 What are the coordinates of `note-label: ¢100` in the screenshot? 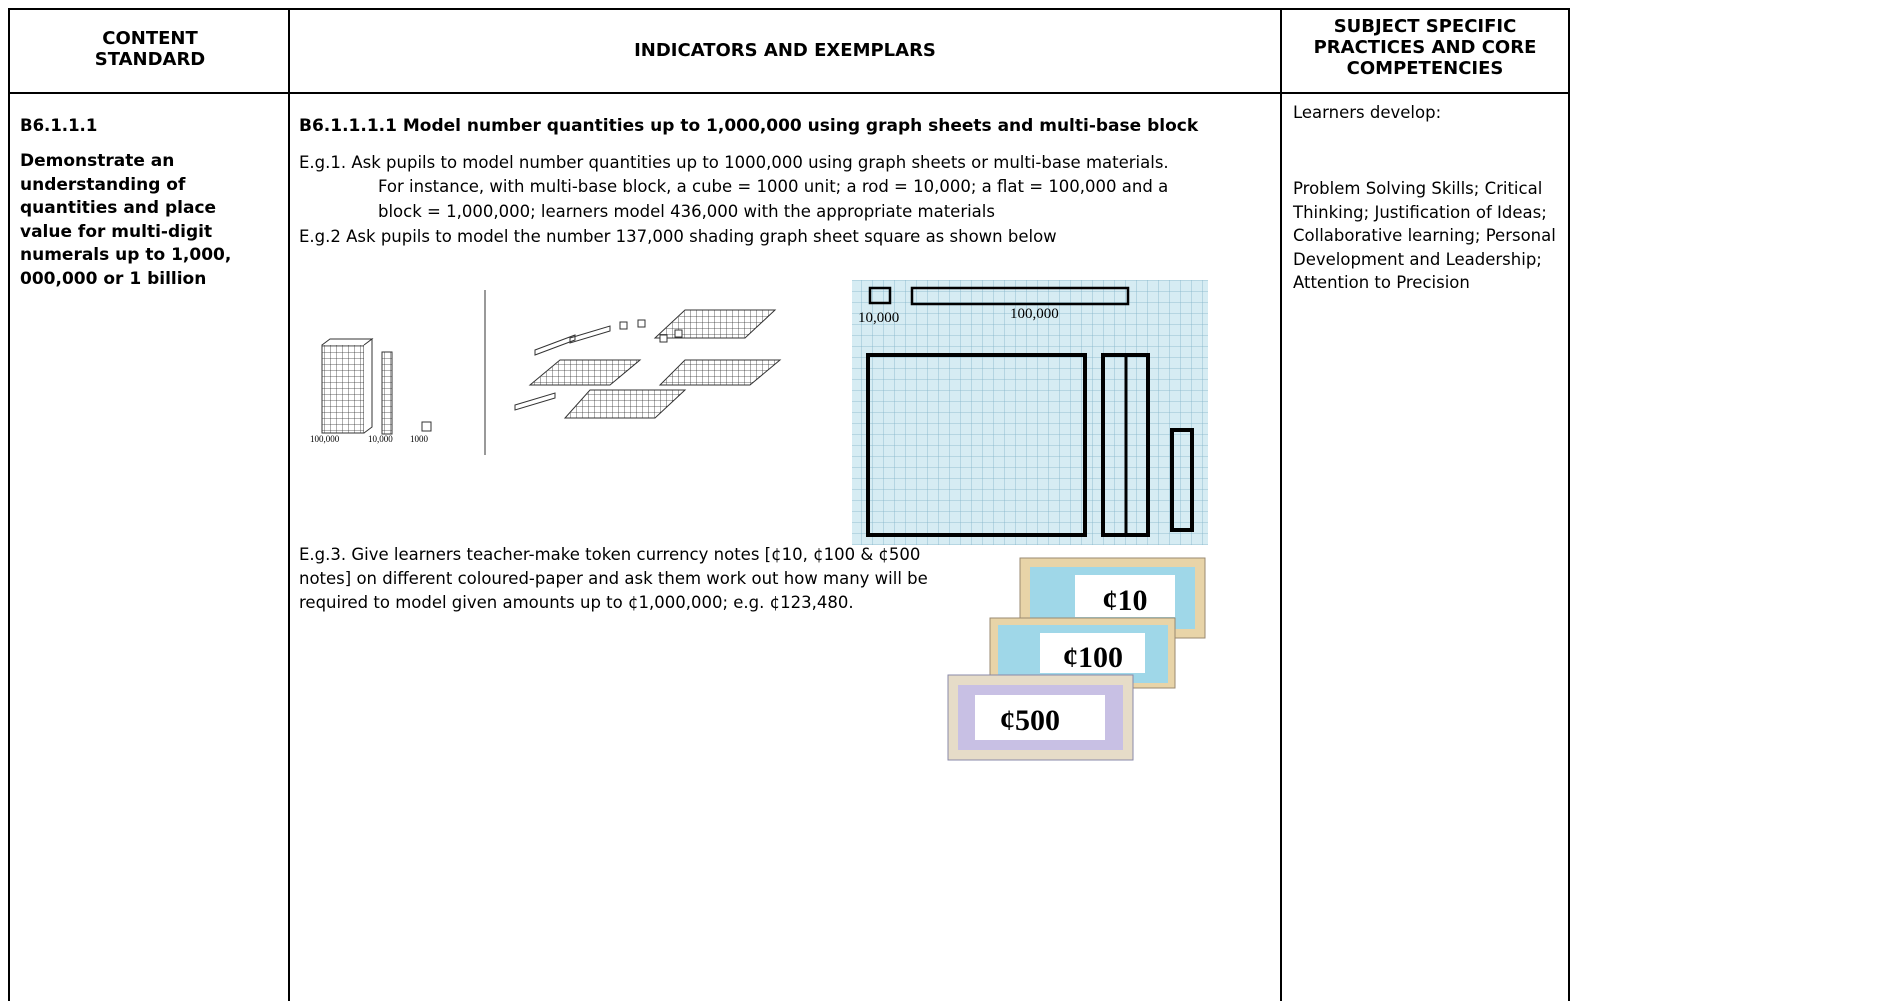 It's located at (1093, 657).